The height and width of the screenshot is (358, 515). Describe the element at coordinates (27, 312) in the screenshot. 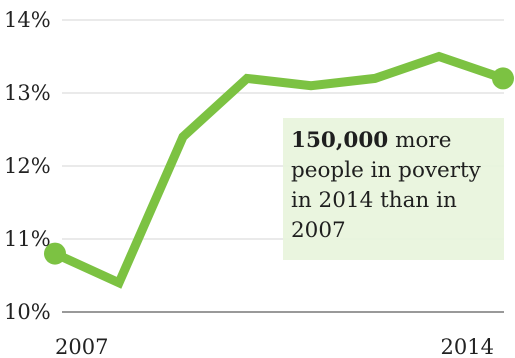

I see `y-tick-label: 10%` at that location.